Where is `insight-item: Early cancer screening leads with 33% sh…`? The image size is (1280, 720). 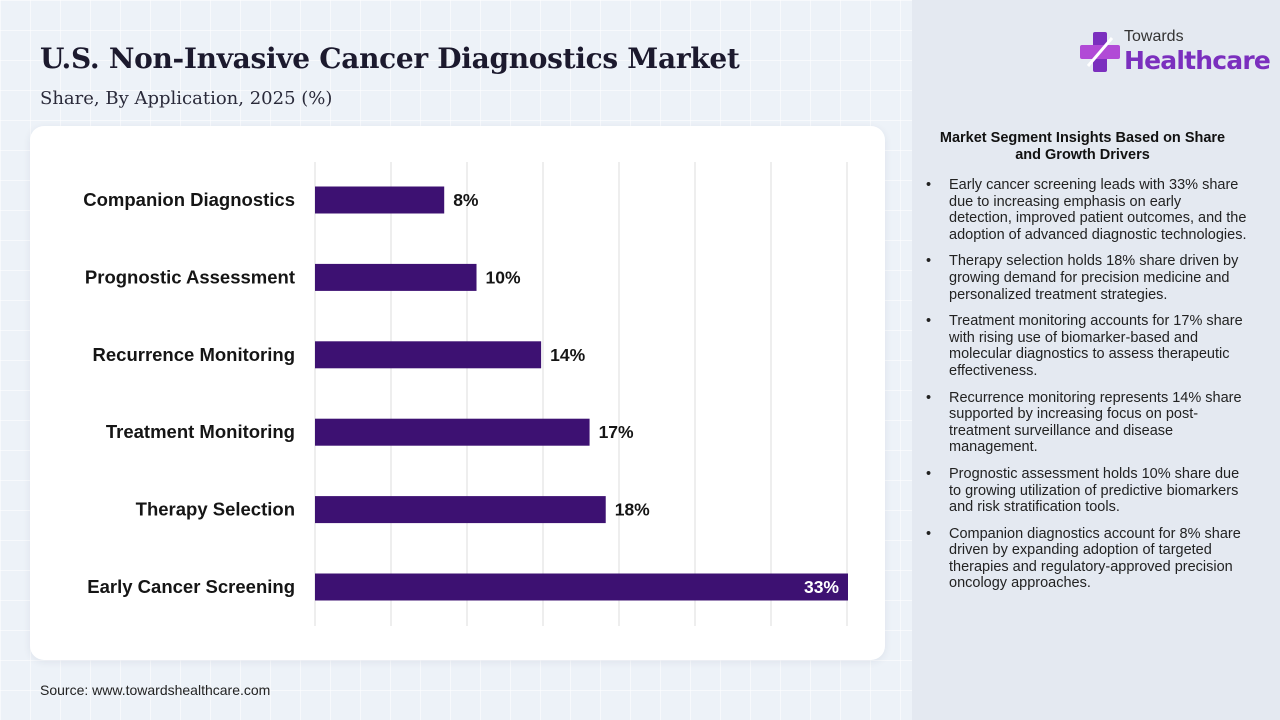 insight-item: Early cancer screening leads with 33% sh… is located at coordinates (1084, 210).